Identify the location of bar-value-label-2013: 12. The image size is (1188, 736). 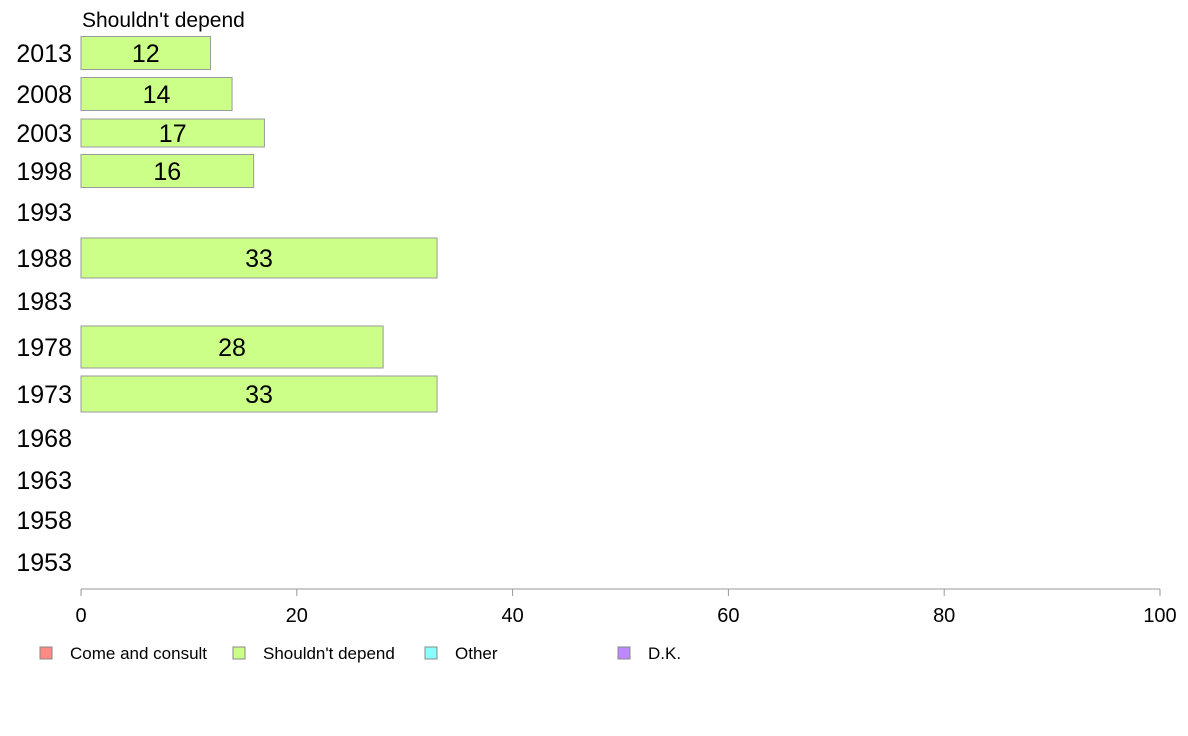
(146, 54).